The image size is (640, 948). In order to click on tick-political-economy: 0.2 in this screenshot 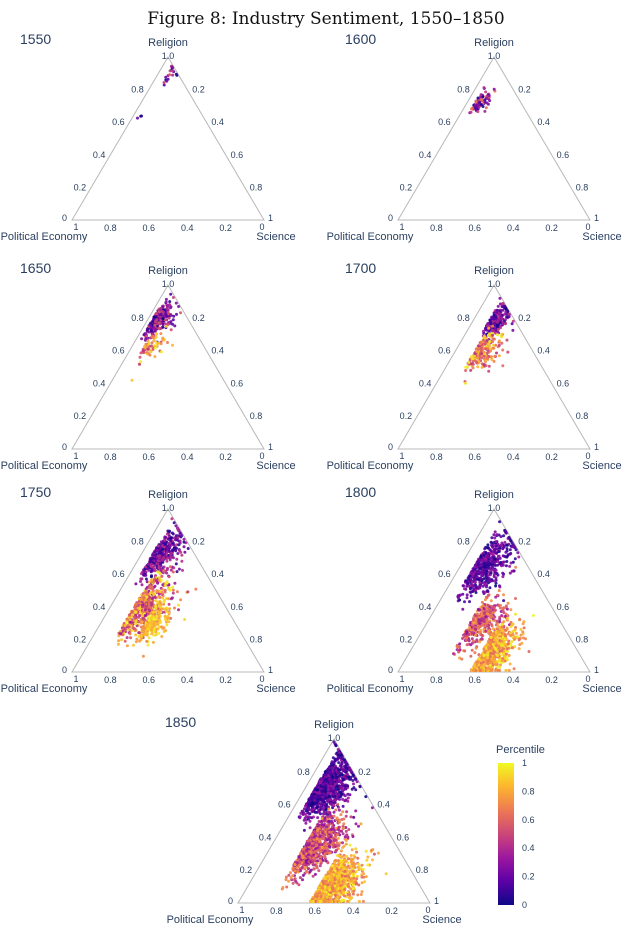, I will do `click(551, 680)`.